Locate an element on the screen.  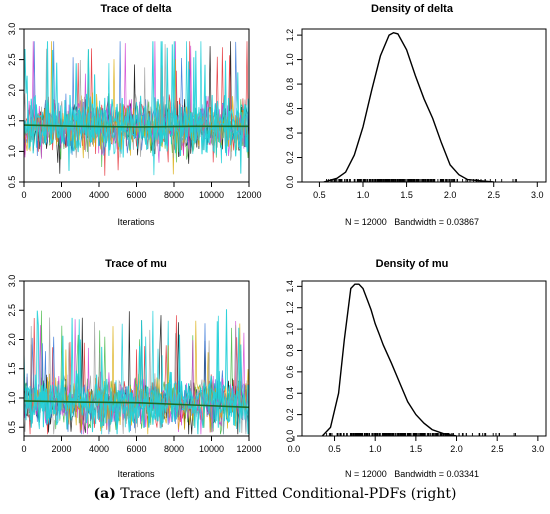
density-delta-ytick-label: 1.2 is located at coordinates (290, 35).